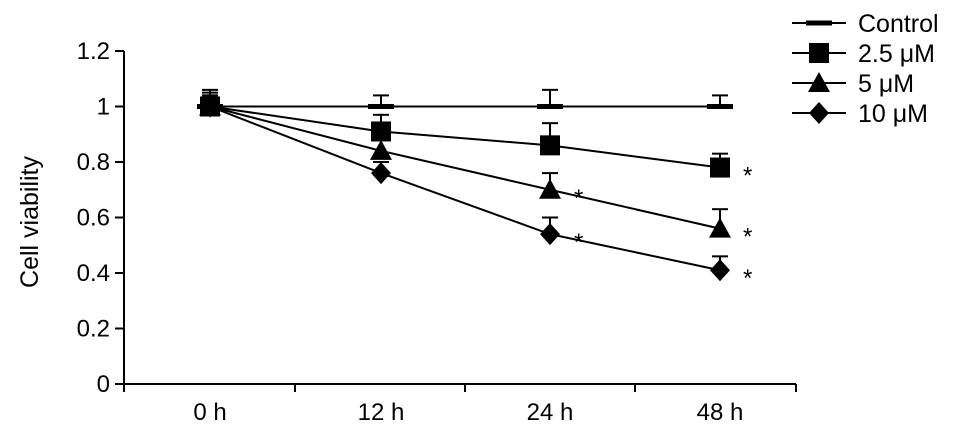 This screenshot has height=436, width=976. What do you see at coordinates (30, 222) in the screenshot?
I see `y-axis-title: Cell viability` at bounding box center [30, 222].